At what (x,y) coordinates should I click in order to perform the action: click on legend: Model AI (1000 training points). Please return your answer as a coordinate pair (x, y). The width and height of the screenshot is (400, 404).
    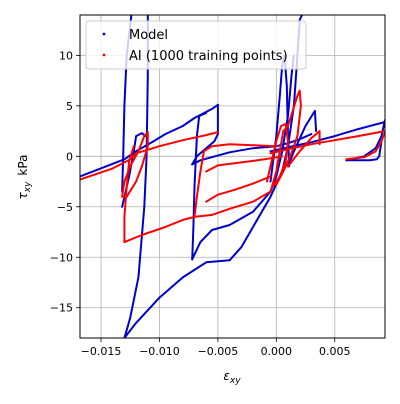
    Looking at the image, I should click on (196, 45).